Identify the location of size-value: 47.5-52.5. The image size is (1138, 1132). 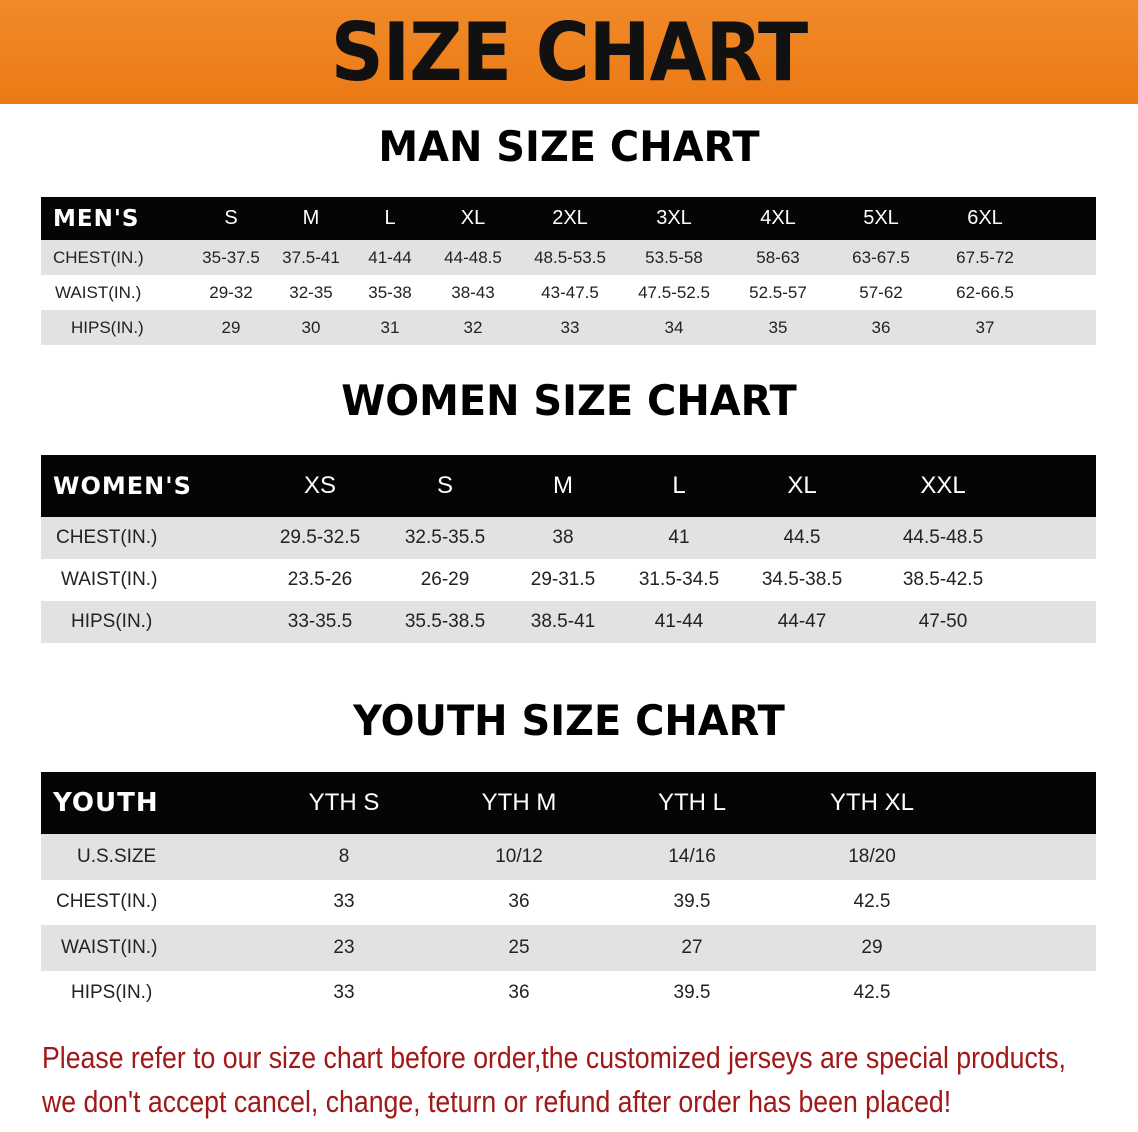
(674, 292).